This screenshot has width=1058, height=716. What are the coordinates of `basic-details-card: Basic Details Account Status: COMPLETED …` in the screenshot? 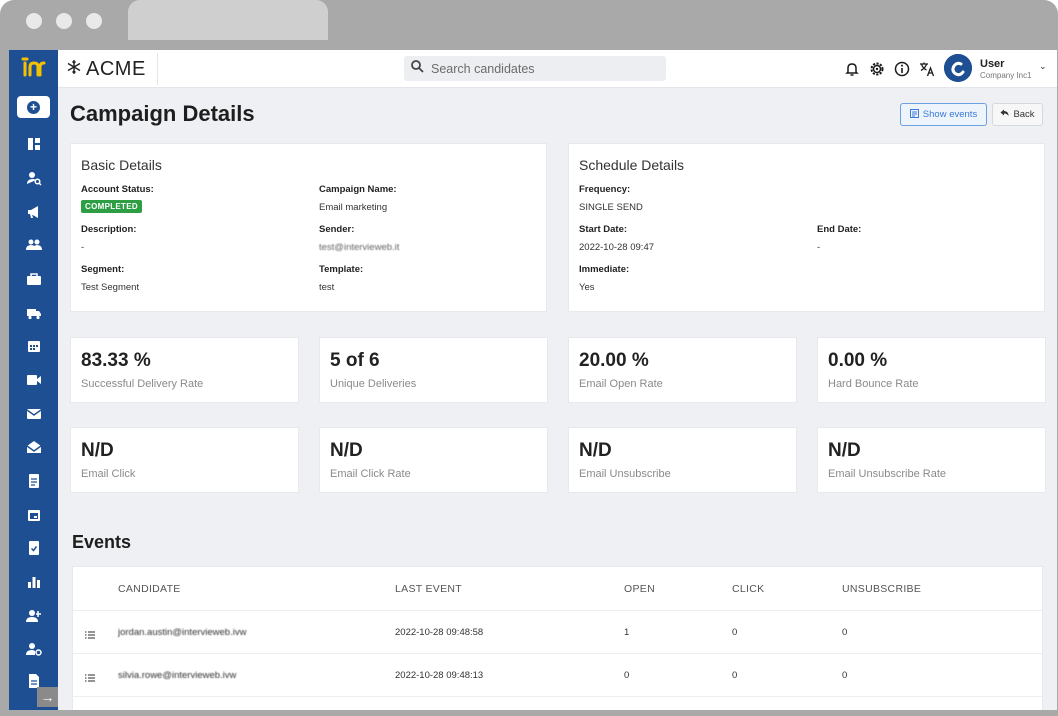 It's located at (308, 227).